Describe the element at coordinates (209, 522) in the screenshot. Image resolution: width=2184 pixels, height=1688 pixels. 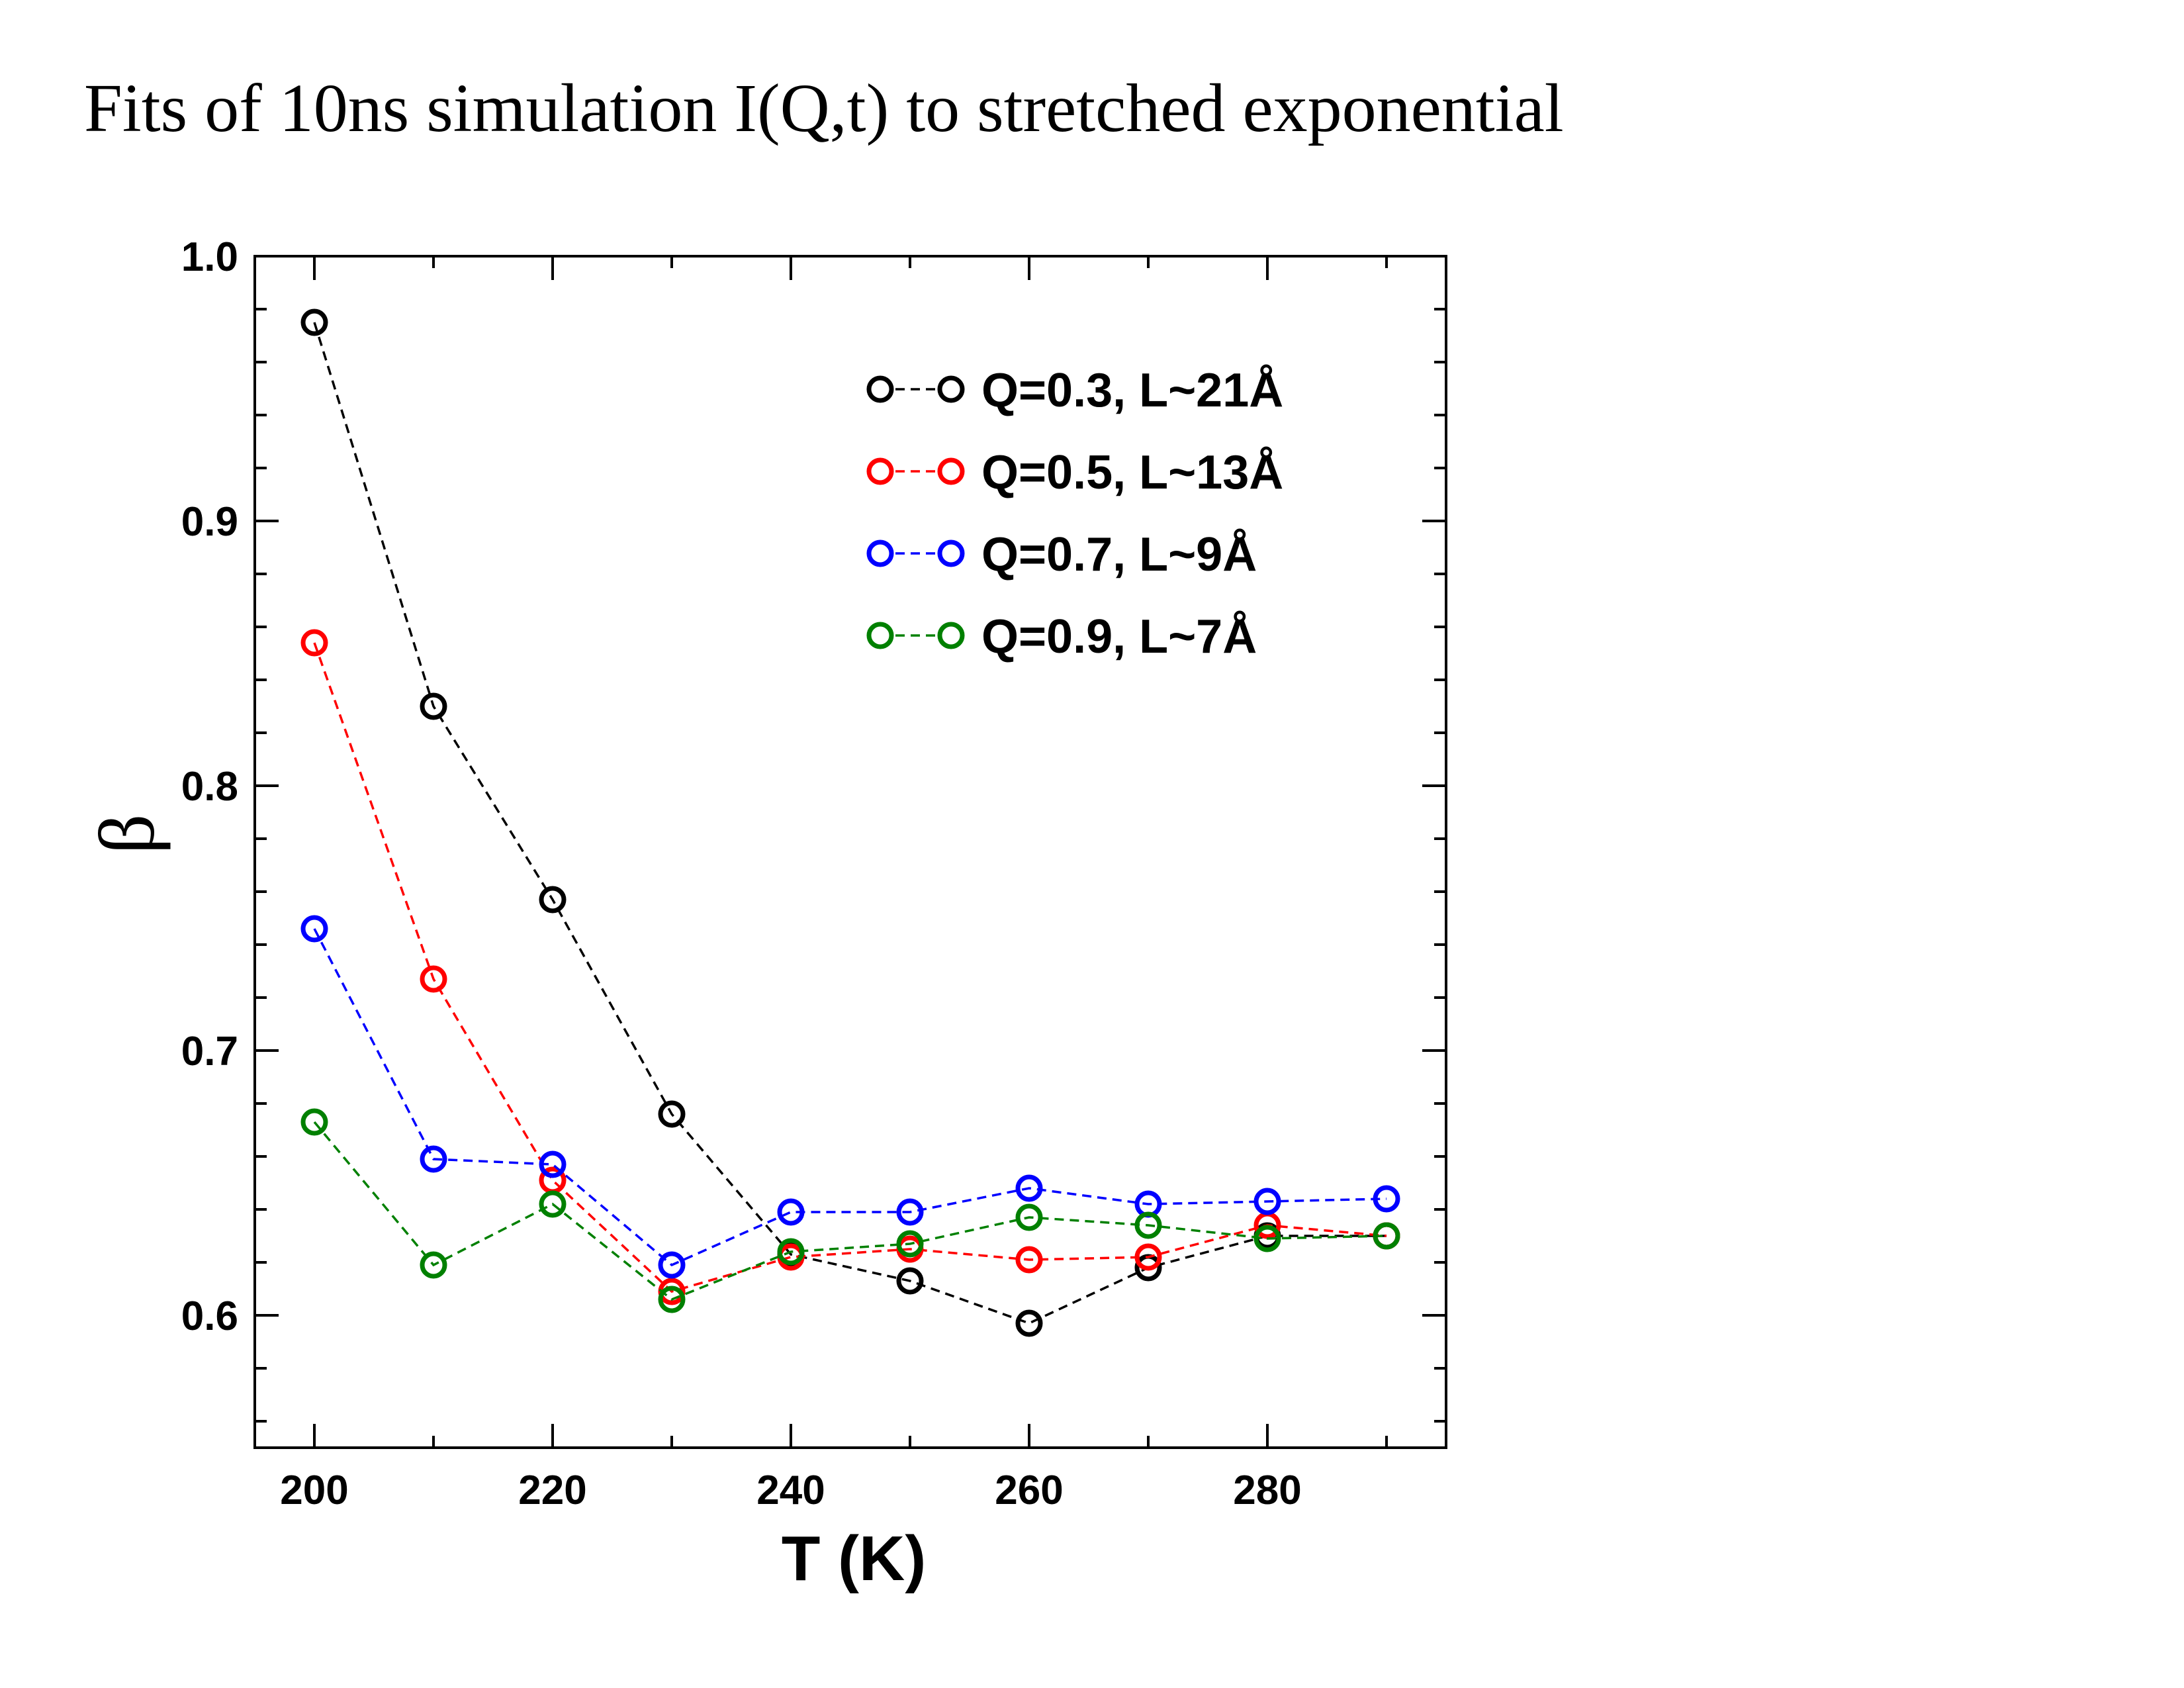
I see `y-tick-label: 0.9` at that location.